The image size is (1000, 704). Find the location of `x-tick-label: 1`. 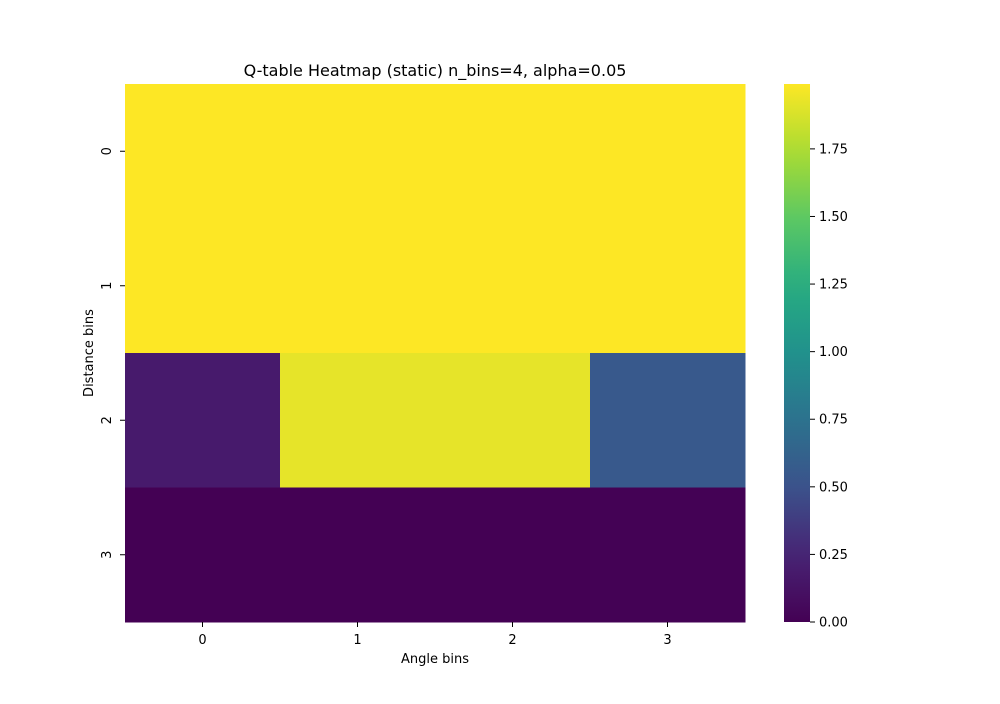

x-tick-label: 1 is located at coordinates (357, 640).